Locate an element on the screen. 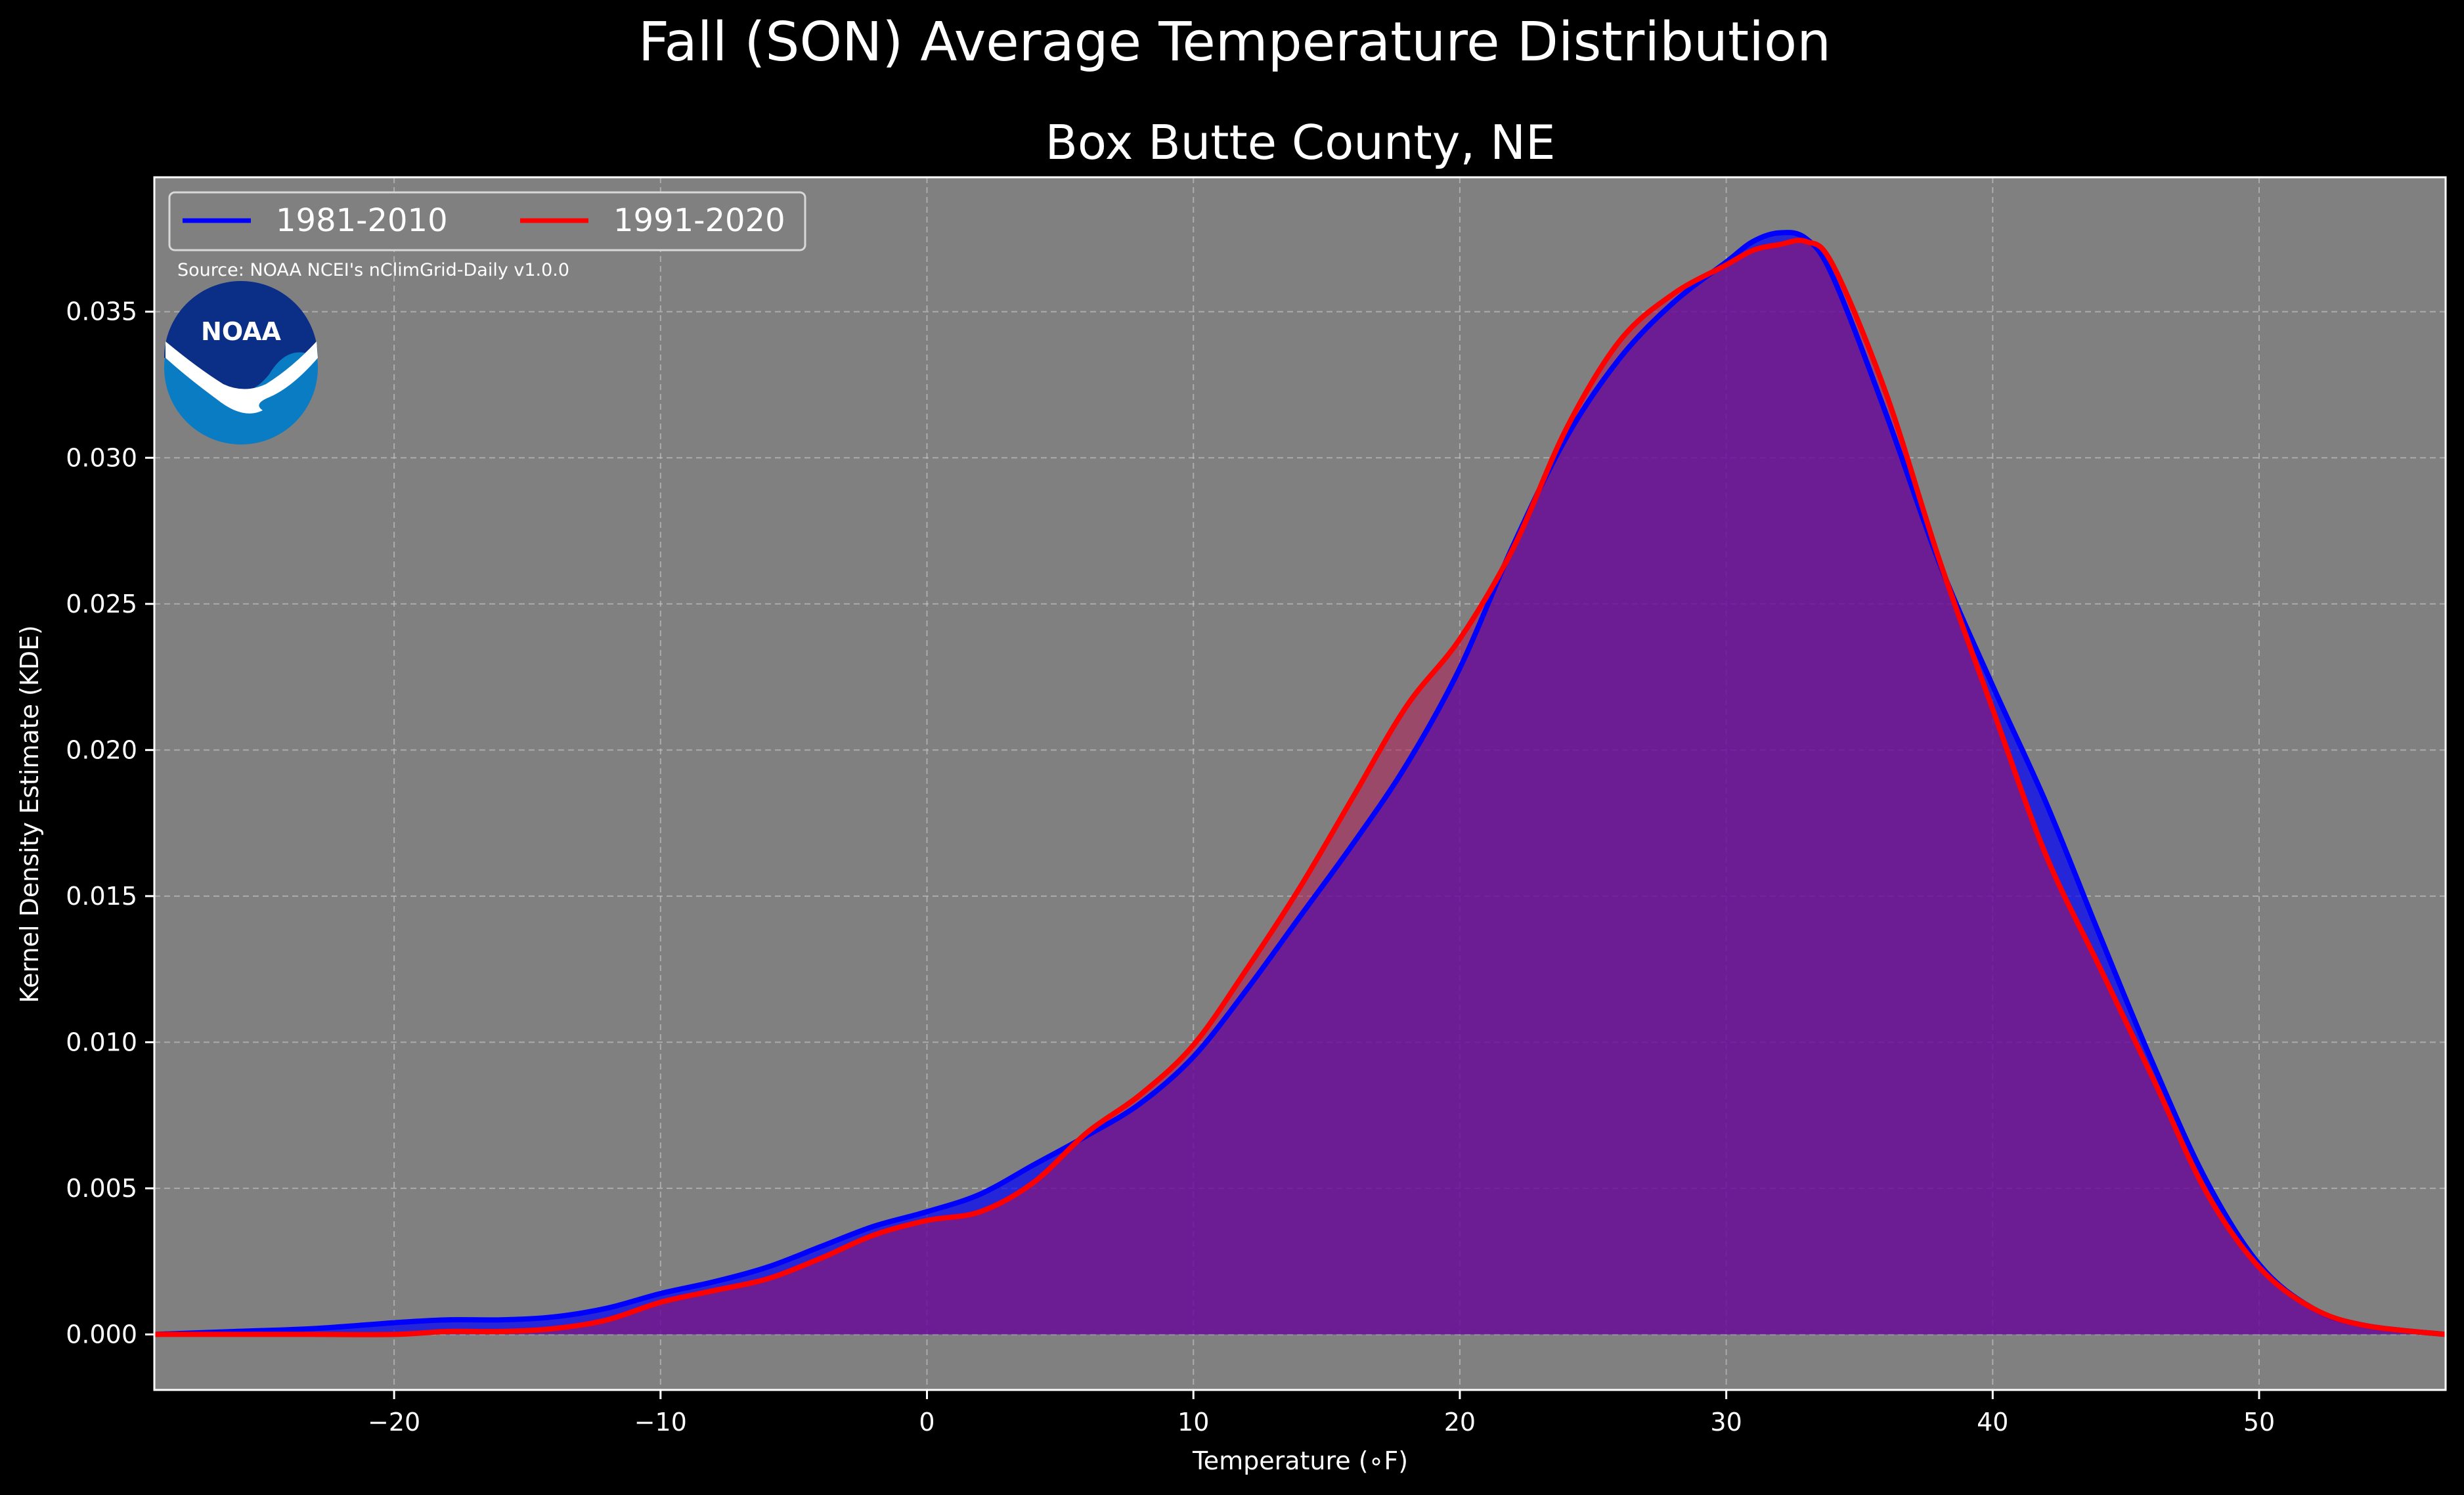 Image resolution: width=2464 pixels, height=1495 pixels. chart-subtitle: Box Butte County, NE is located at coordinates (1300, 142).